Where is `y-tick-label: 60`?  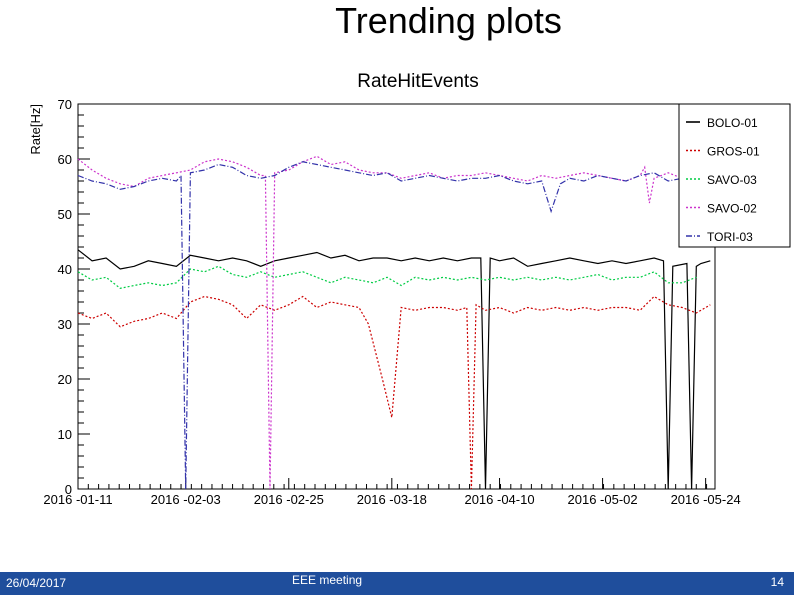 y-tick-label: 60 is located at coordinates (65, 159).